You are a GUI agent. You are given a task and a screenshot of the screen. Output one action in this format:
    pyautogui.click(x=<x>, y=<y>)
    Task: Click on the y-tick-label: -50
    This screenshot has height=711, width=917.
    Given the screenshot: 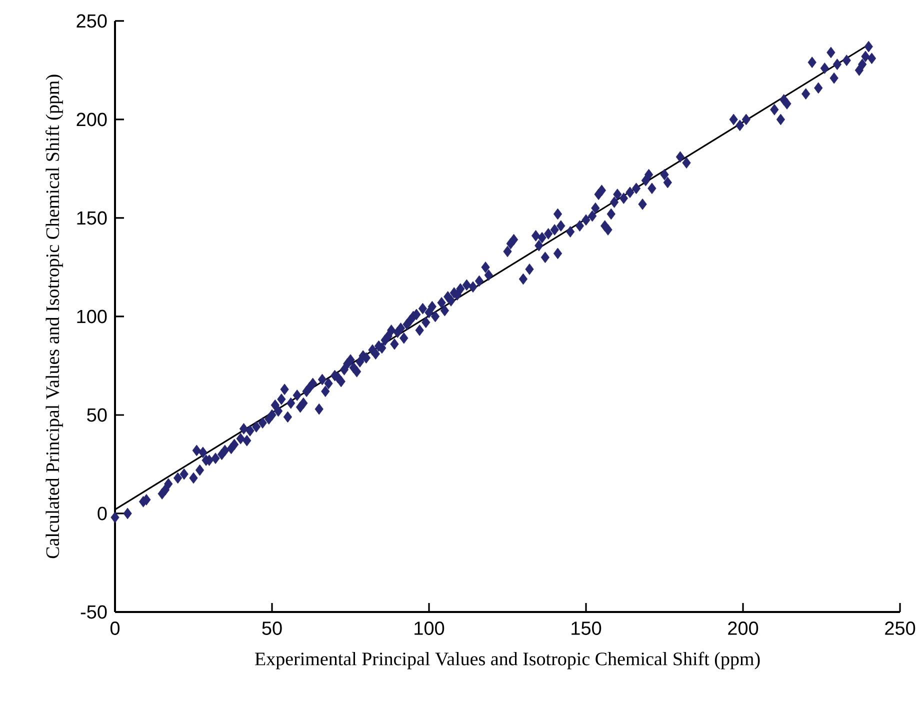 What is the action you would take?
    pyautogui.click(x=93, y=612)
    